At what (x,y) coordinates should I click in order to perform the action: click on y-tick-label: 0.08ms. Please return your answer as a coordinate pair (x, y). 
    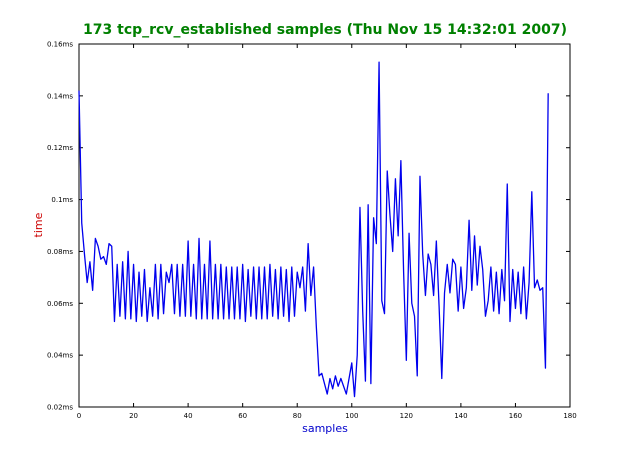
    Looking at the image, I should click on (60, 252).